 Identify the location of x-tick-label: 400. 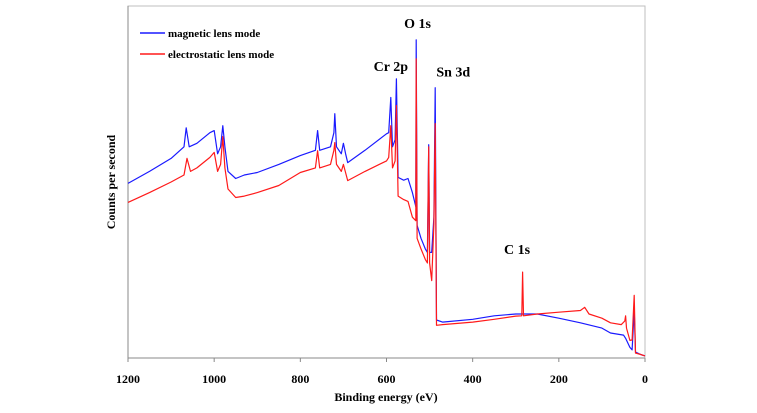
(473, 379).